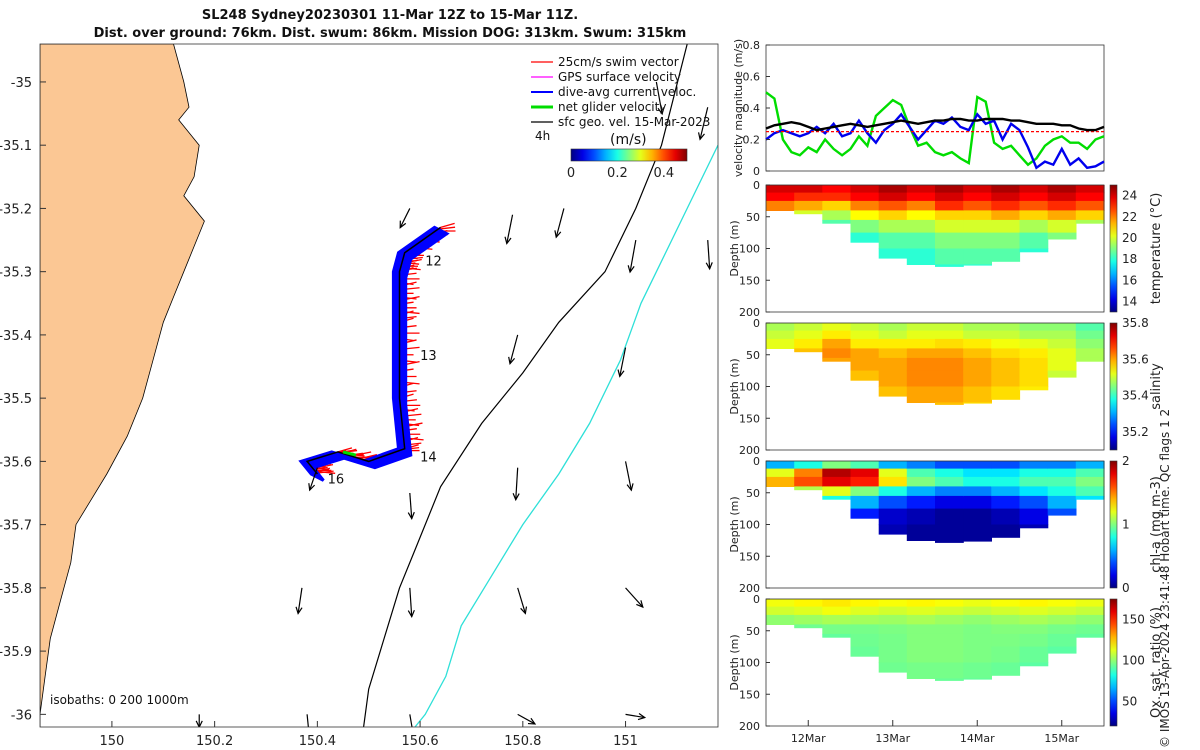  What do you see at coordinates (16, 336) in the screenshot?
I see `map-y-tick-label: -35.4` at bounding box center [16, 336].